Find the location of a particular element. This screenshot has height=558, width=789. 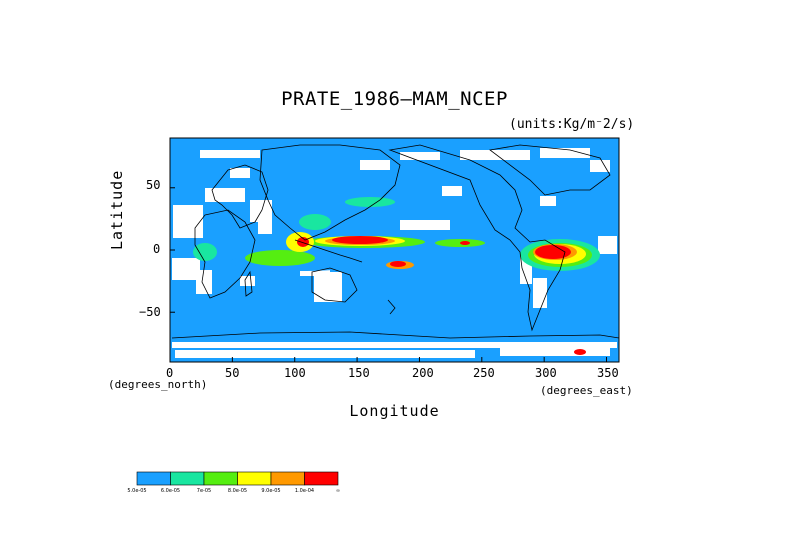

x-tick-label: 350 is located at coordinates (608, 373).